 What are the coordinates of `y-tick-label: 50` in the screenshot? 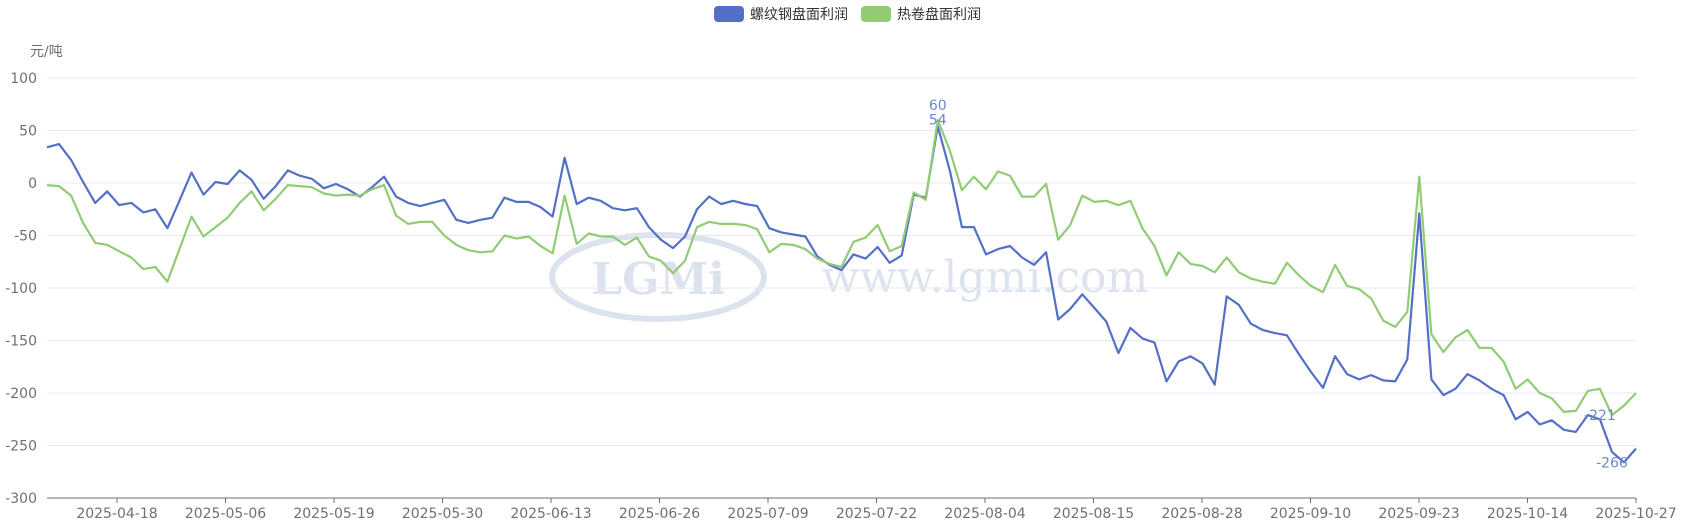 It's located at (28, 132).